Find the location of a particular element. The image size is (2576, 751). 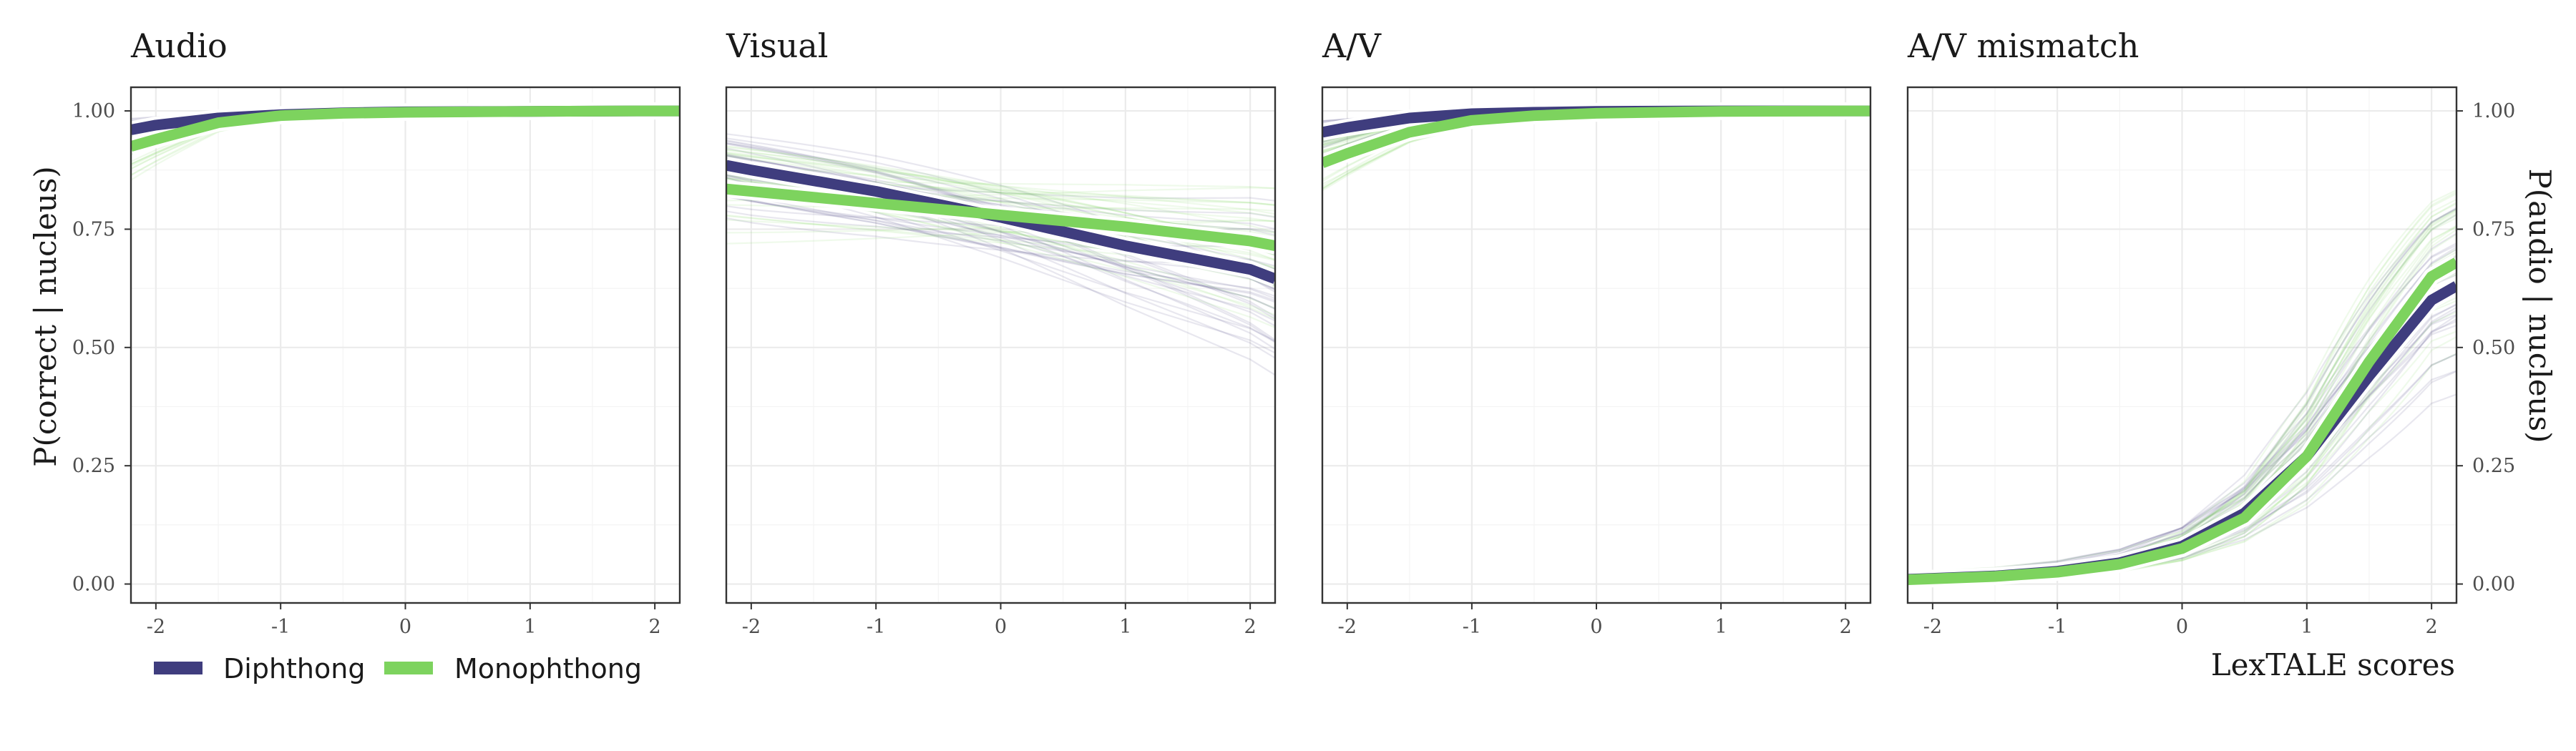

legend-label-diphthong: Diphthong is located at coordinates (294, 668).